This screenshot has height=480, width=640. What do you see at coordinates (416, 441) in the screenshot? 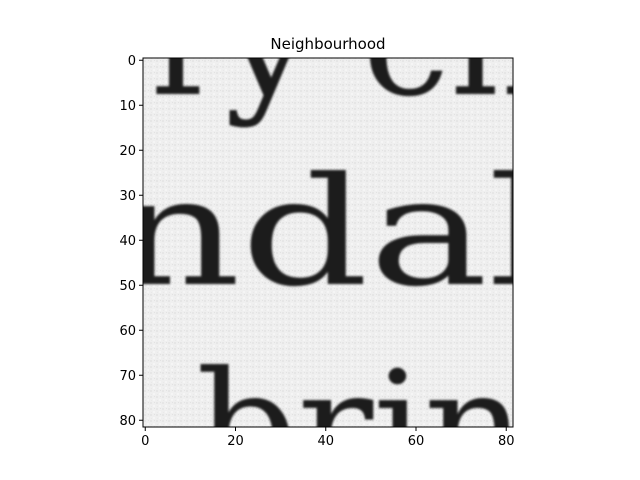
I see `x-tick-label: 60` at bounding box center [416, 441].